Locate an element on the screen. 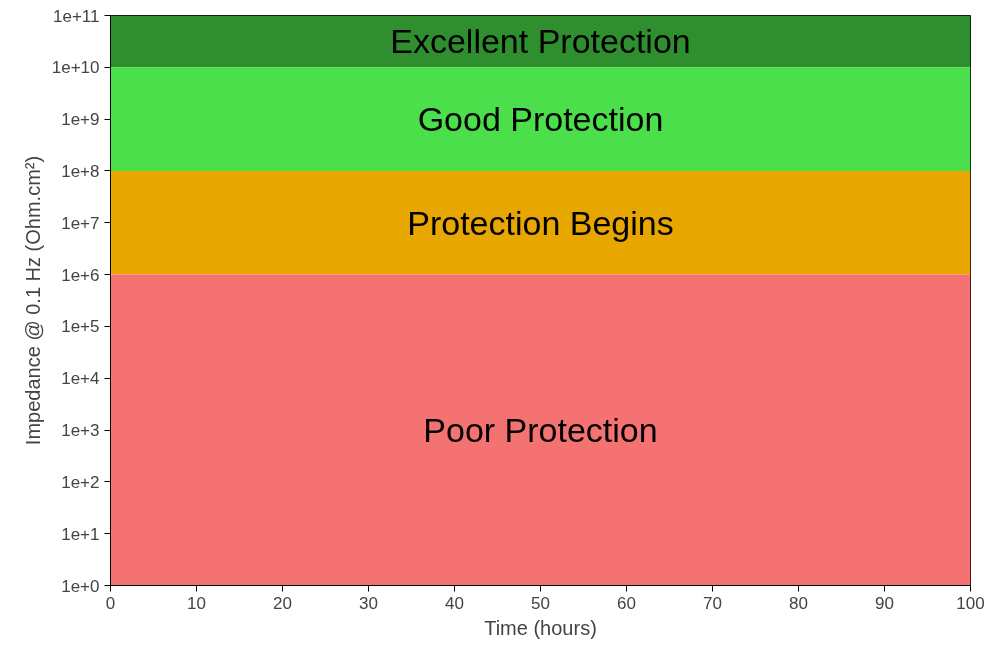 This screenshot has height=670, width=1003. x-tick-label: 50 is located at coordinates (540, 603).